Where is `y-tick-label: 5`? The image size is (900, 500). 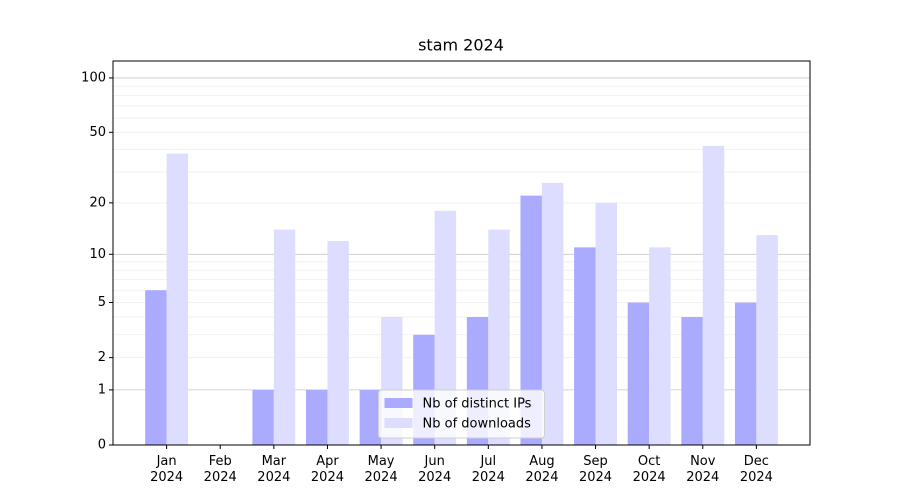
y-tick-label: 5 is located at coordinates (102, 302).